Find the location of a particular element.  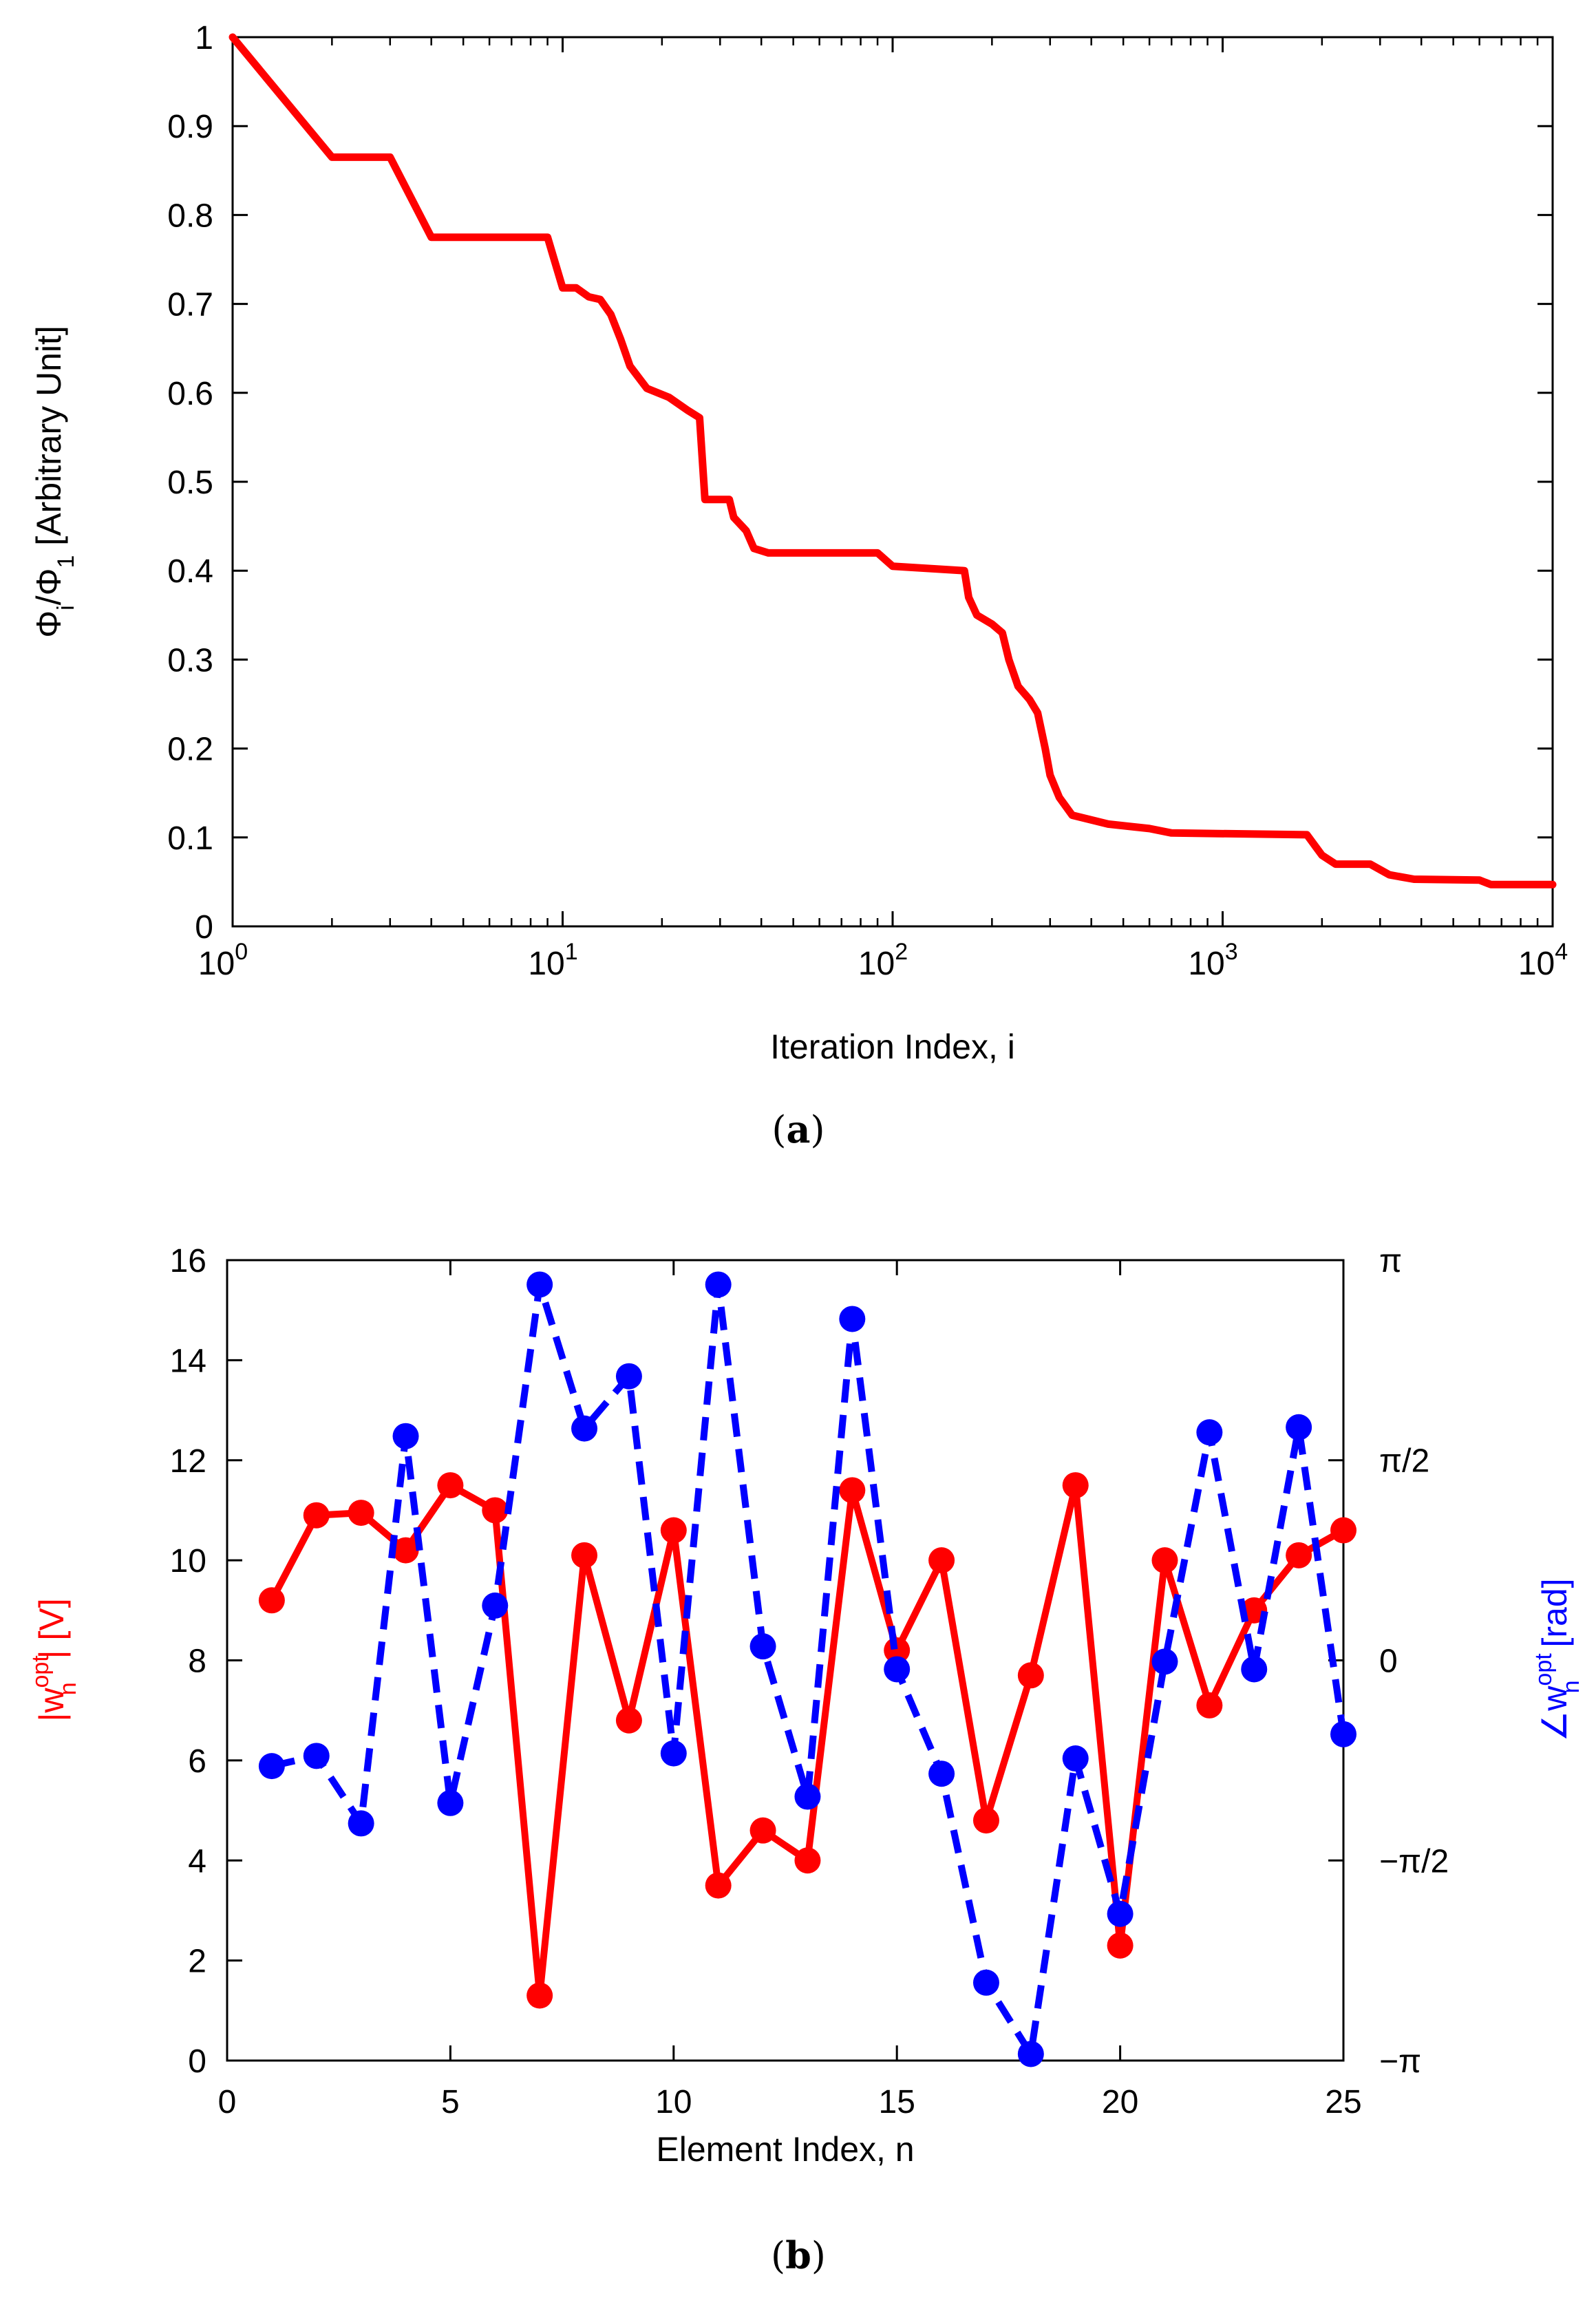

x-tick-exponent: 0 is located at coordinates (241, 952).